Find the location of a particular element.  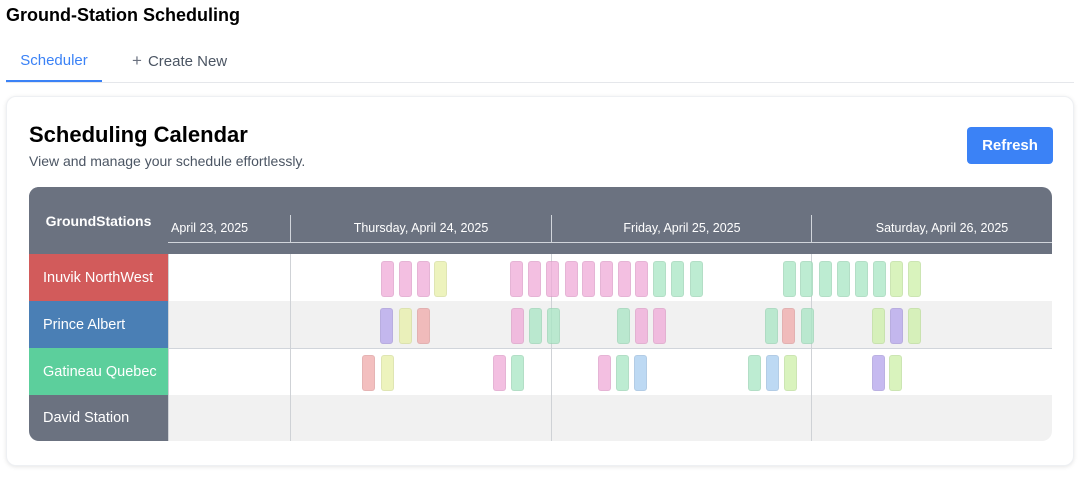

tab-create-new-label: Create New is located at coordinates (187, 61).